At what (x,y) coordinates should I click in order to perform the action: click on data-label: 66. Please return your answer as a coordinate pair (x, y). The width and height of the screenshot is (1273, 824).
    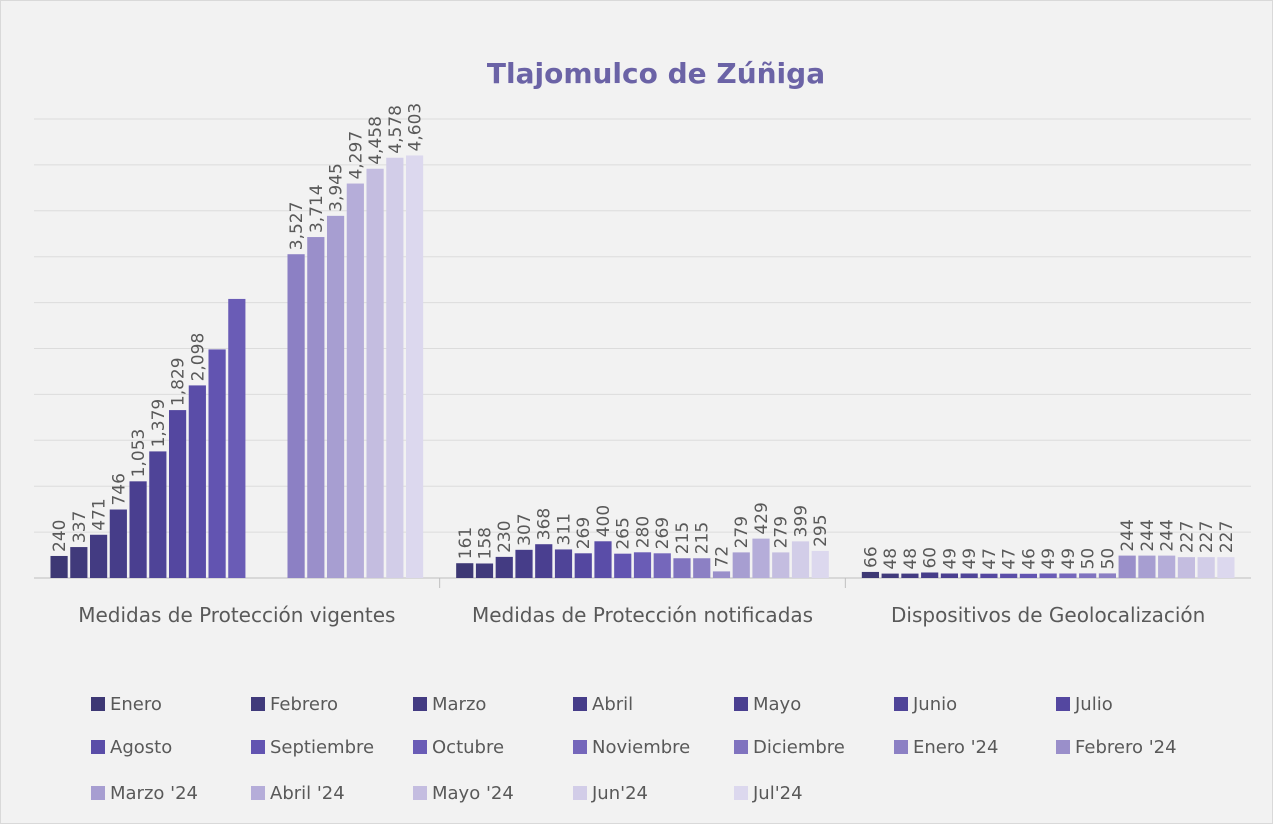
    Looking at the image, I should click on (871, 557).